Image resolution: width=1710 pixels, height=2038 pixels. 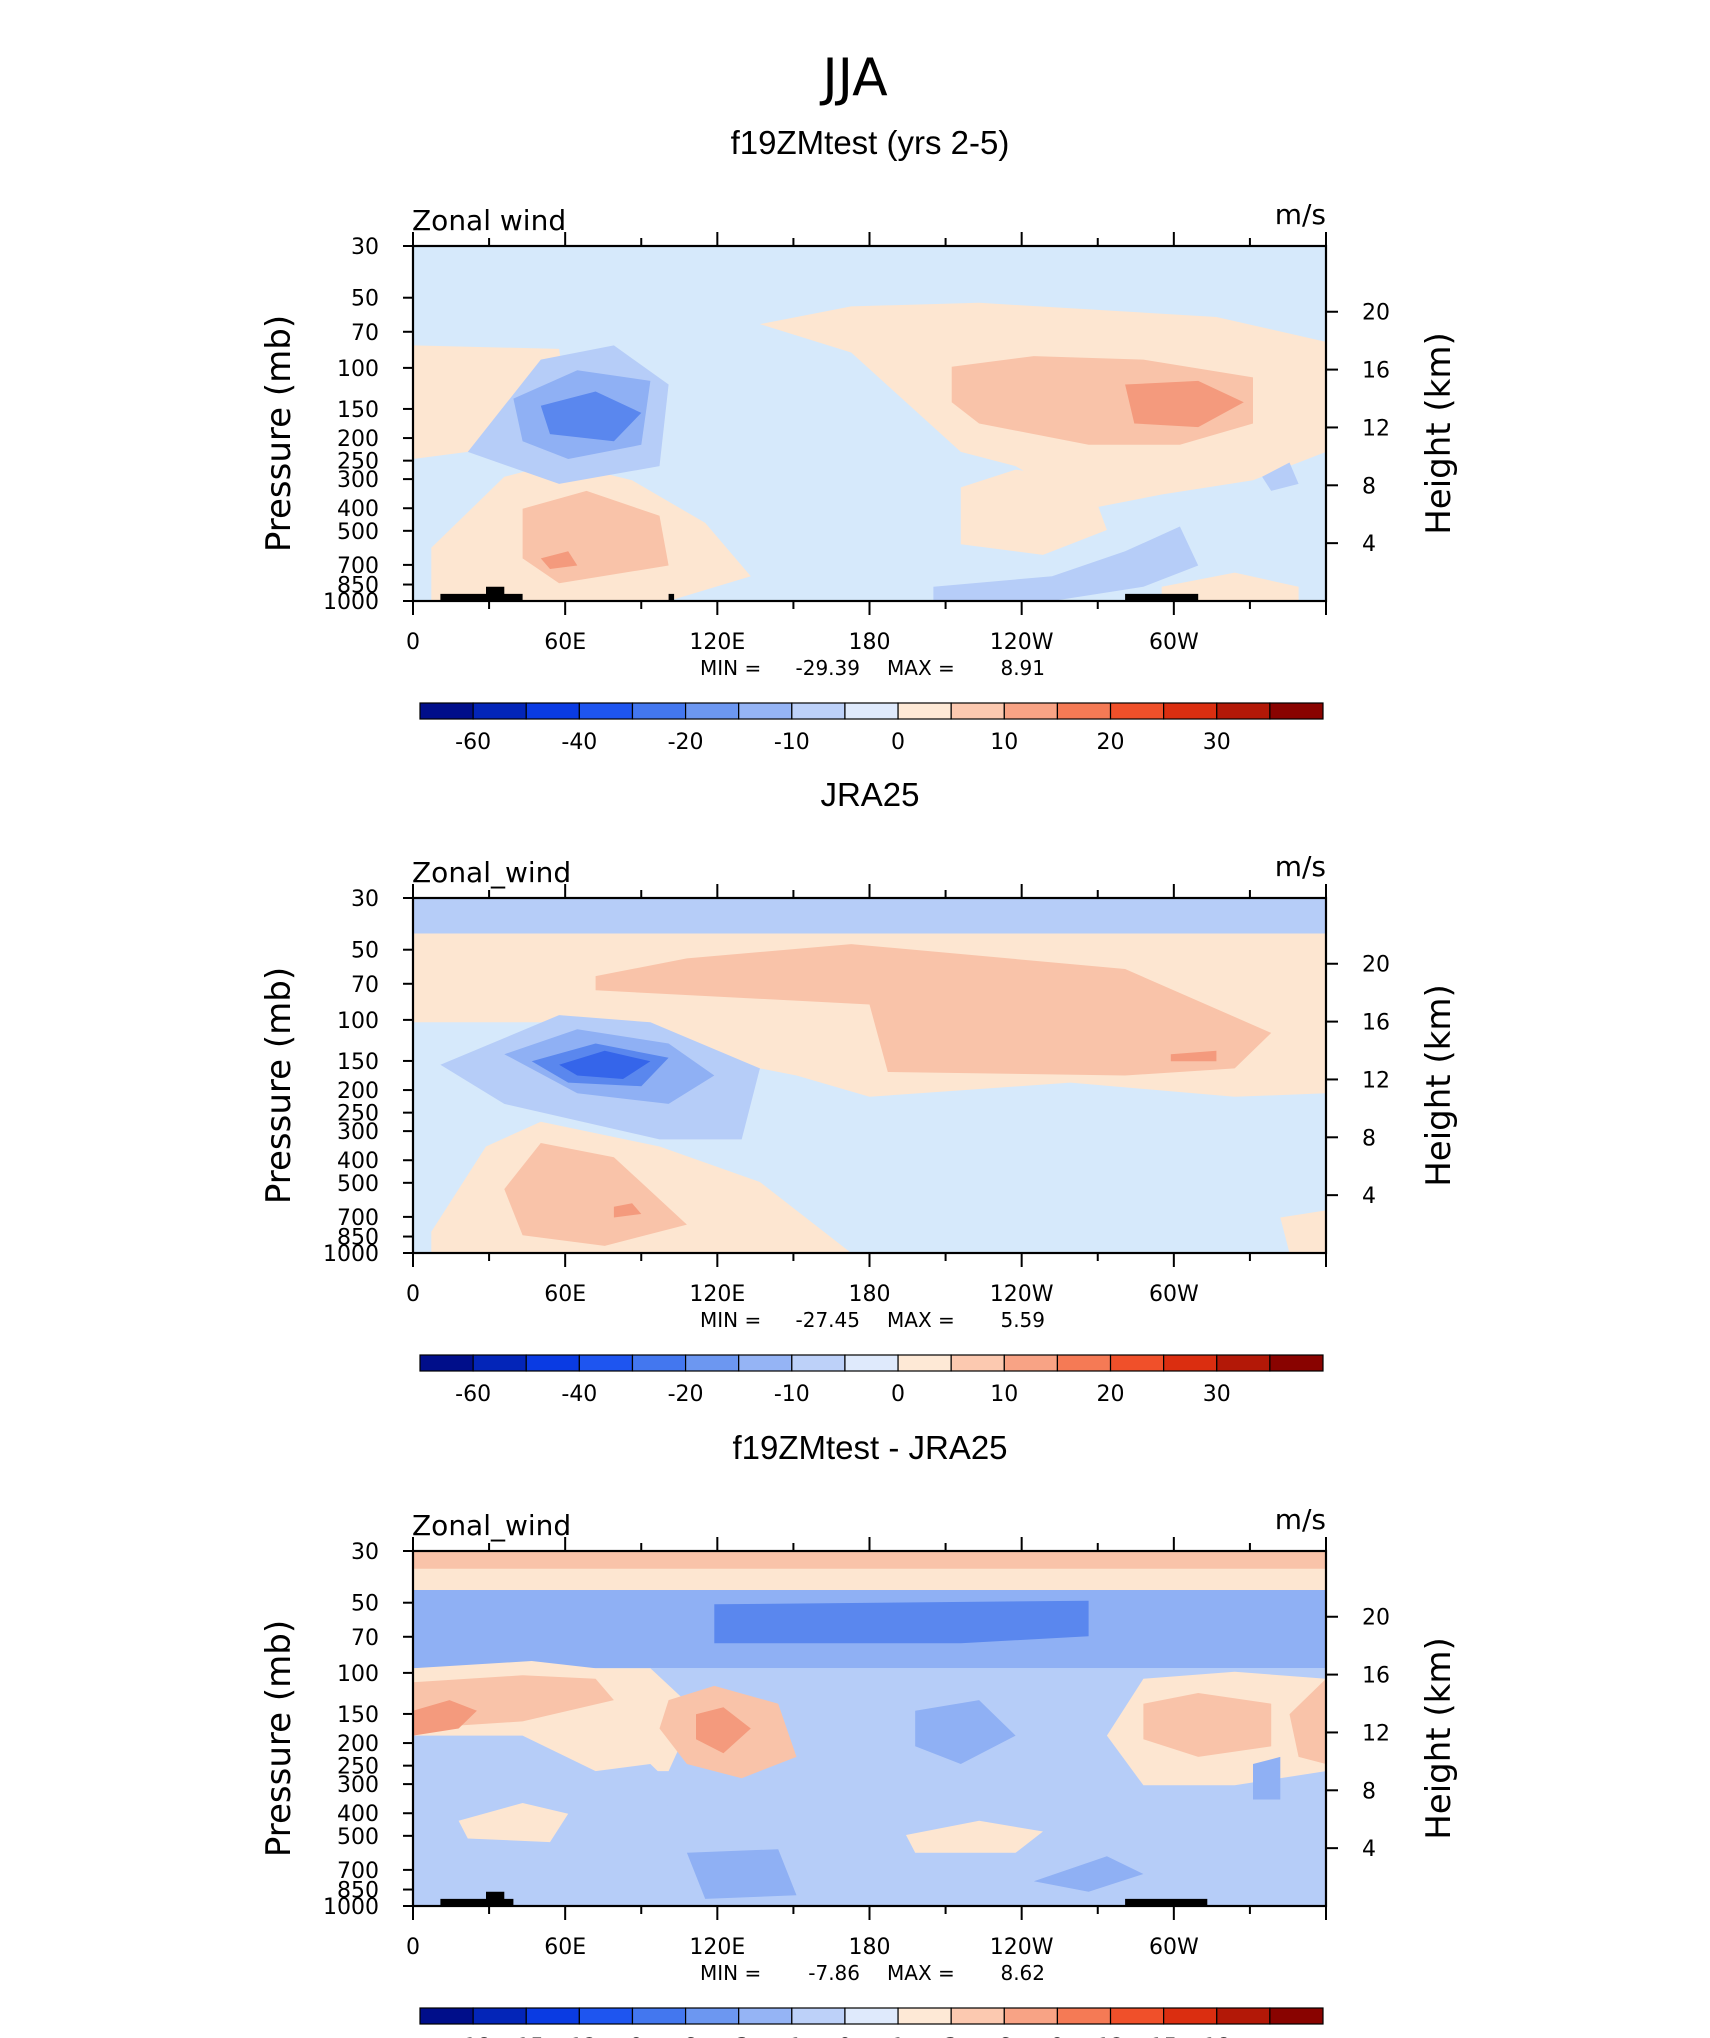 I want to click on min-label: MIN =, so click(x=730, y=1320).